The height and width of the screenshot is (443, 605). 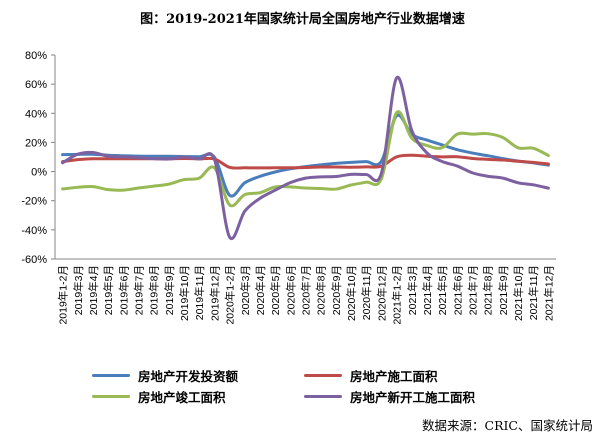 What do you see at coordinates (36, 114) in the screenshot?
I see `y-tick-label: 40%` at bounding box center [36, 114].